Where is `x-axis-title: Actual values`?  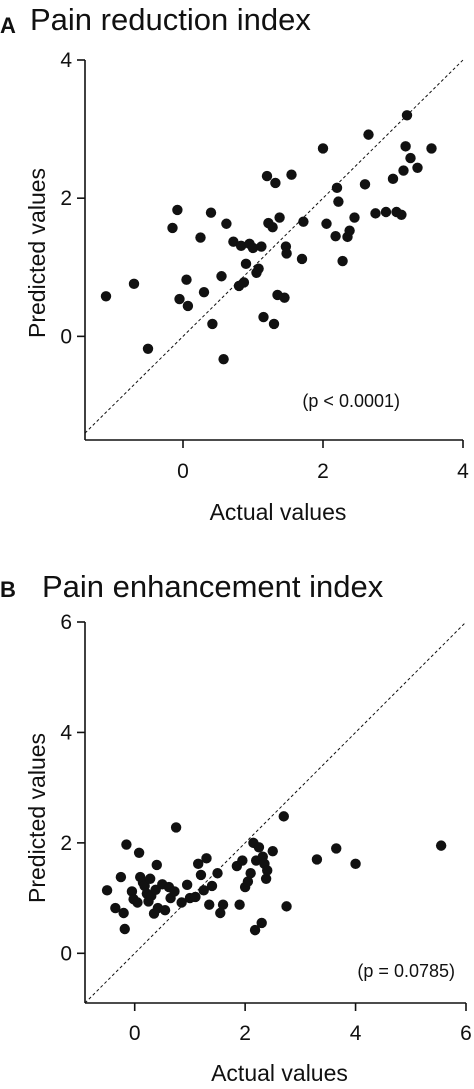 x-axis-title: Actual values is located at coordinates (278, 512).